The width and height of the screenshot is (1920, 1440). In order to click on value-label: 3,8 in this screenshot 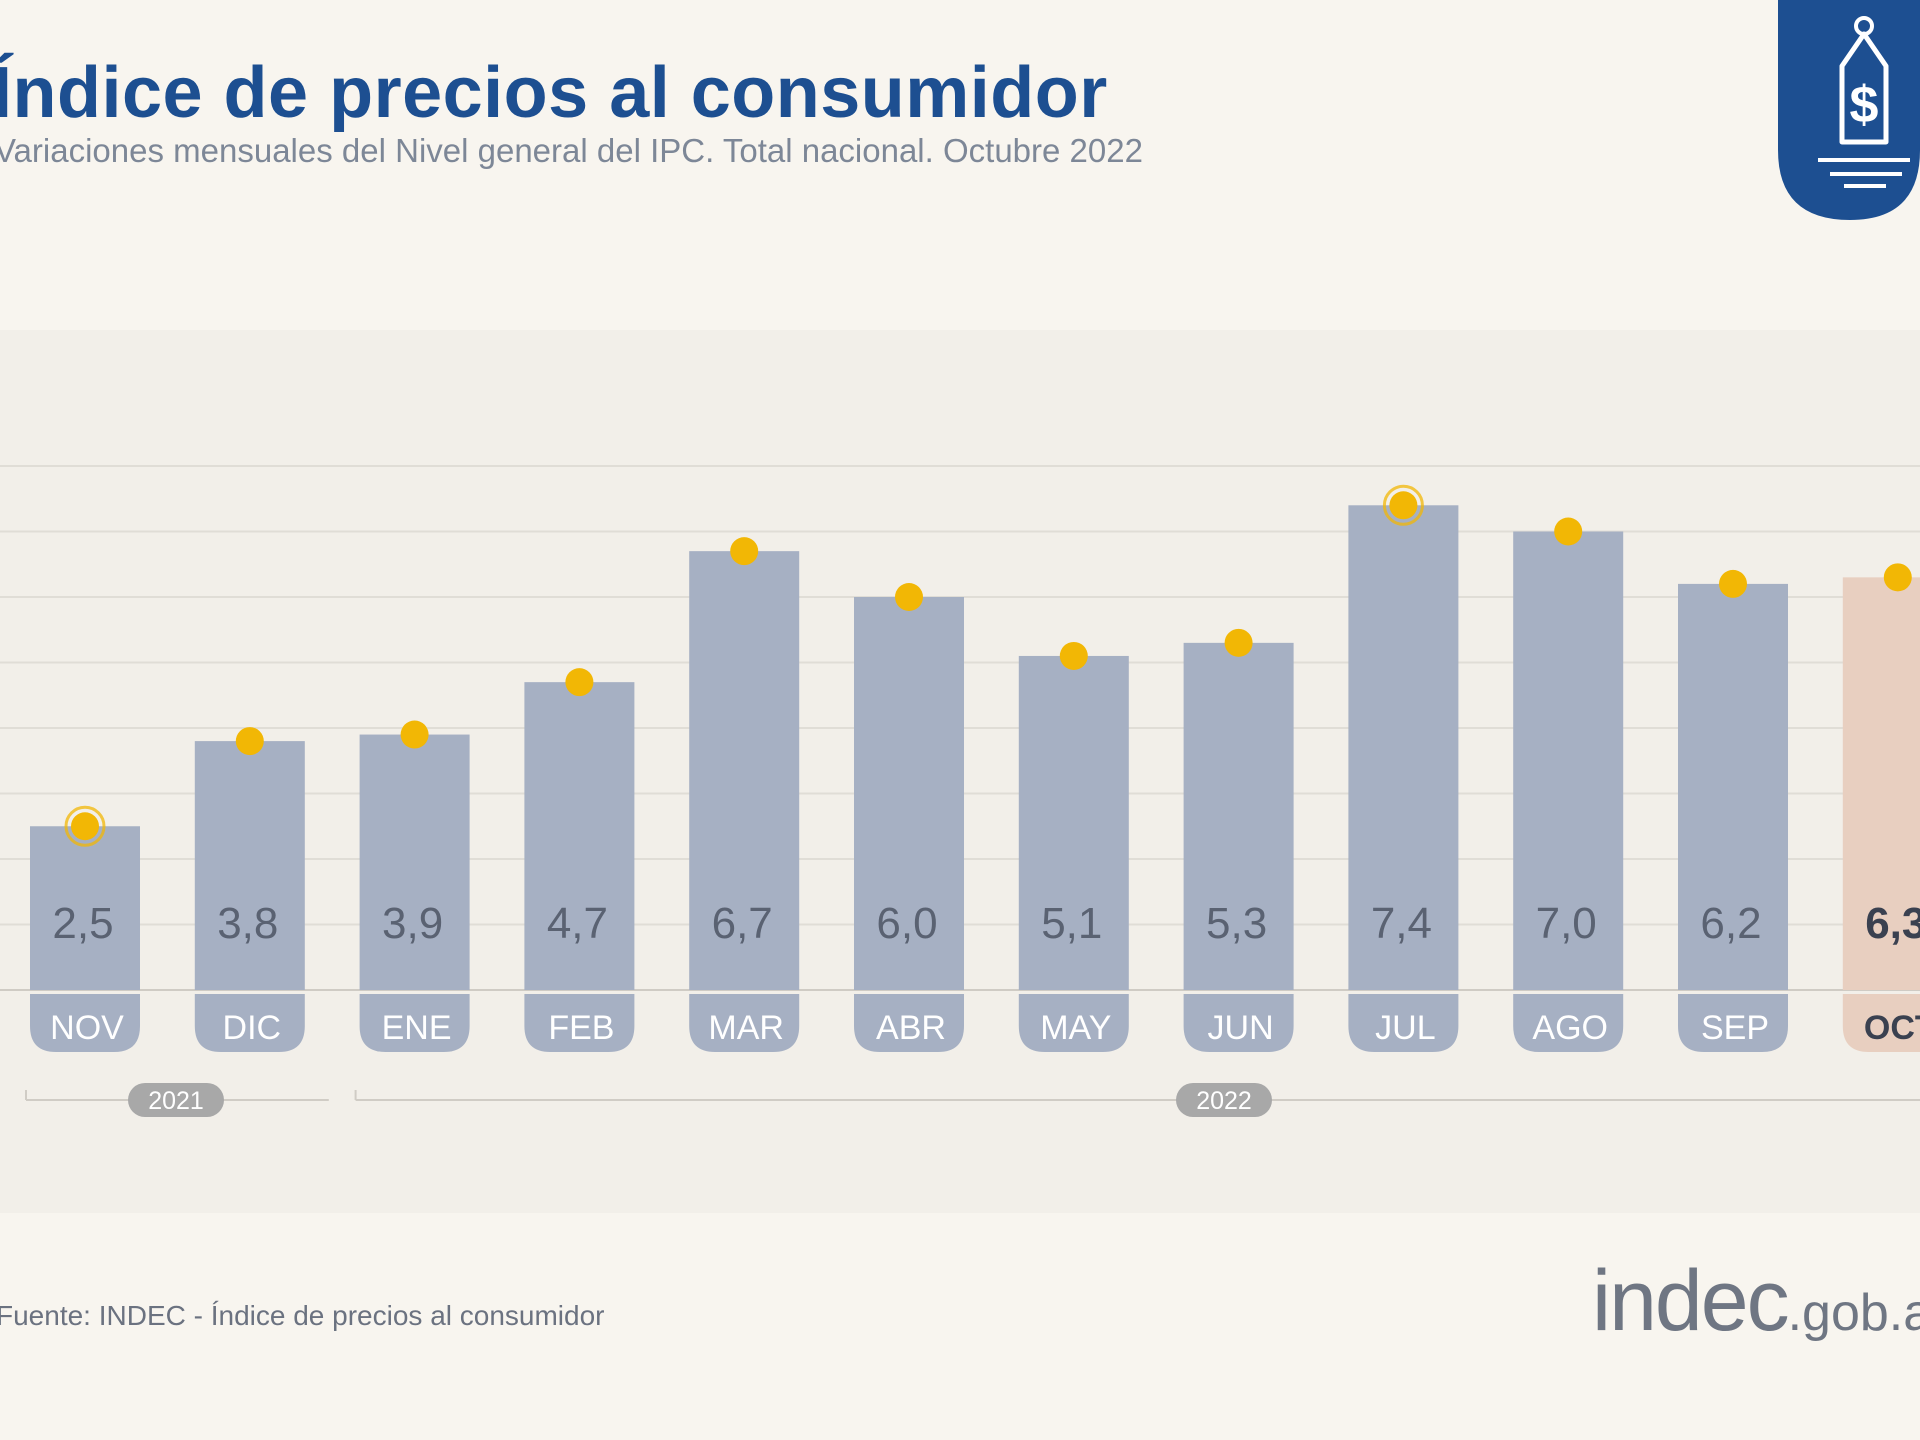, I will do `click(247, 923)`.